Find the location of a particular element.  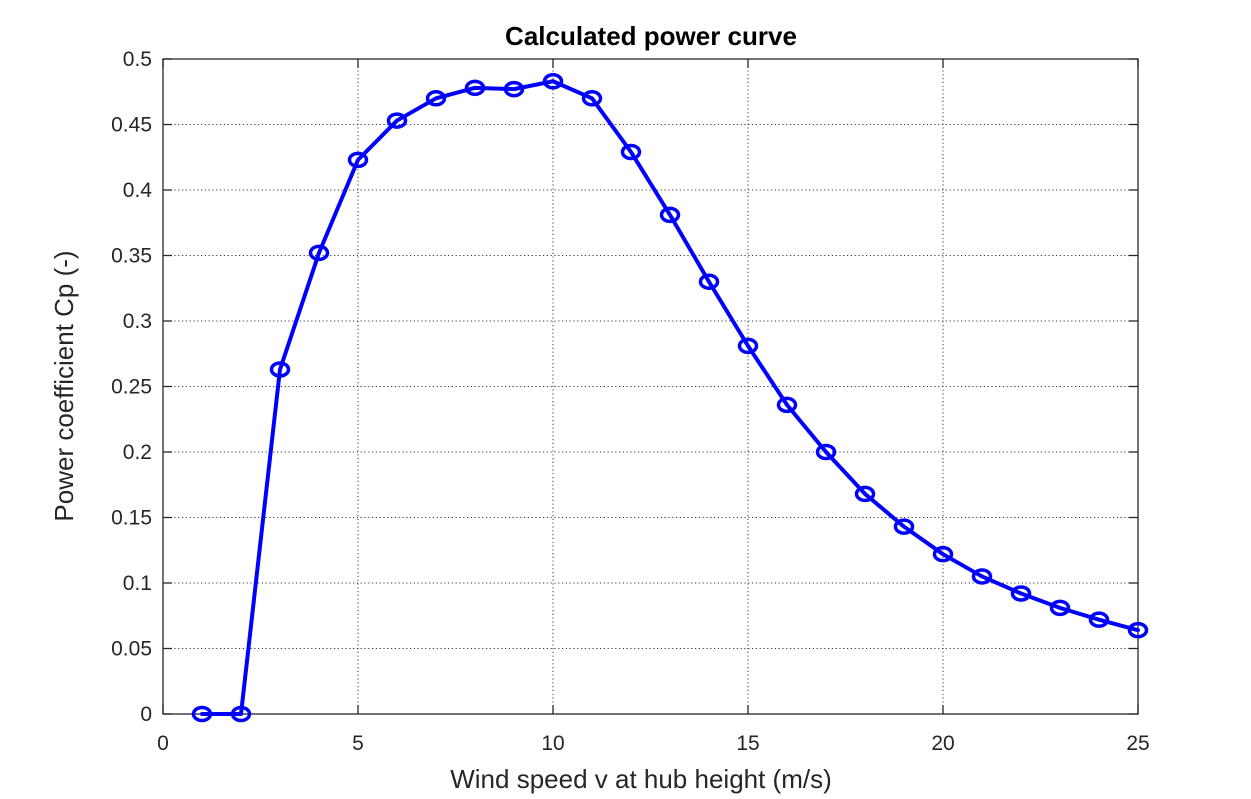

y-tick-labels: 0 0.05 0.1 0.15 0.2 0.25 0.3 0.35 0.4 0.45 0.5 is located at coordinates (131, 387).